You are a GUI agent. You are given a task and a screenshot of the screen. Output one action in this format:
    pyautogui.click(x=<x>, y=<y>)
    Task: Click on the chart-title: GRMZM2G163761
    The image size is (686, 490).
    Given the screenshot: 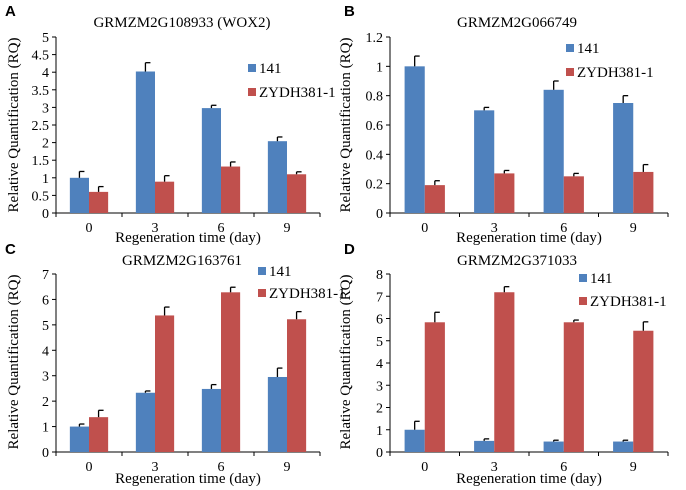 What is the action you would take?
    pyautogui.click(x=182, y=261)
    